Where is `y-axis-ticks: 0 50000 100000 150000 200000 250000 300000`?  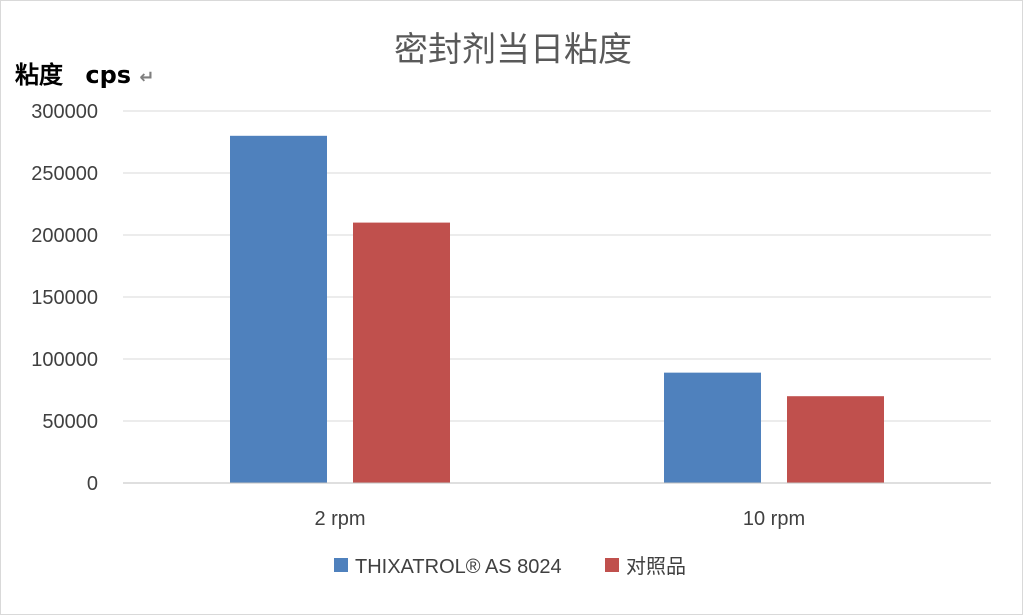 y-axis-ticks: 0 50000 100000 150000 200000 250000 300000 is located at coordinates (64, 298).